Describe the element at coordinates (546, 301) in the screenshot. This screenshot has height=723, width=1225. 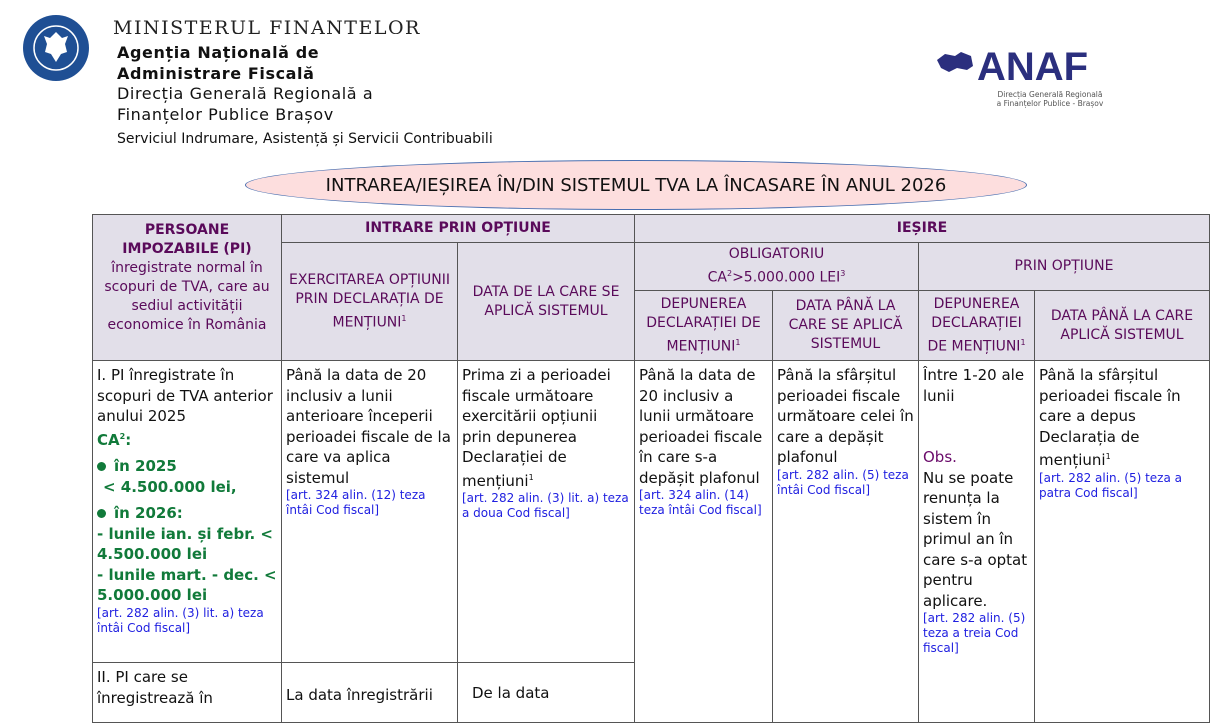
I see `header-data-aplica: DATA DE LA CARE SE APLICĂ SISTEMUL` at that location.